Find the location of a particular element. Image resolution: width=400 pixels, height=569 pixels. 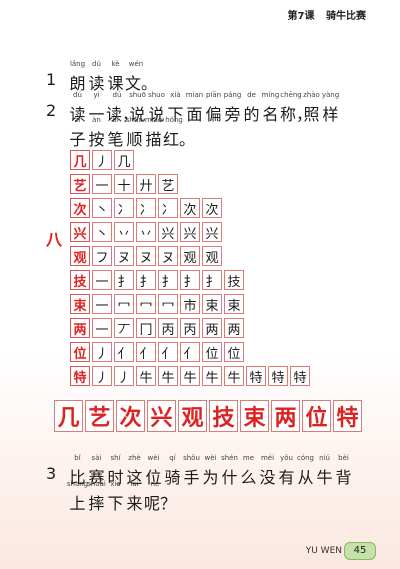

hanzi: 么 is located at coordinates (248, 477).